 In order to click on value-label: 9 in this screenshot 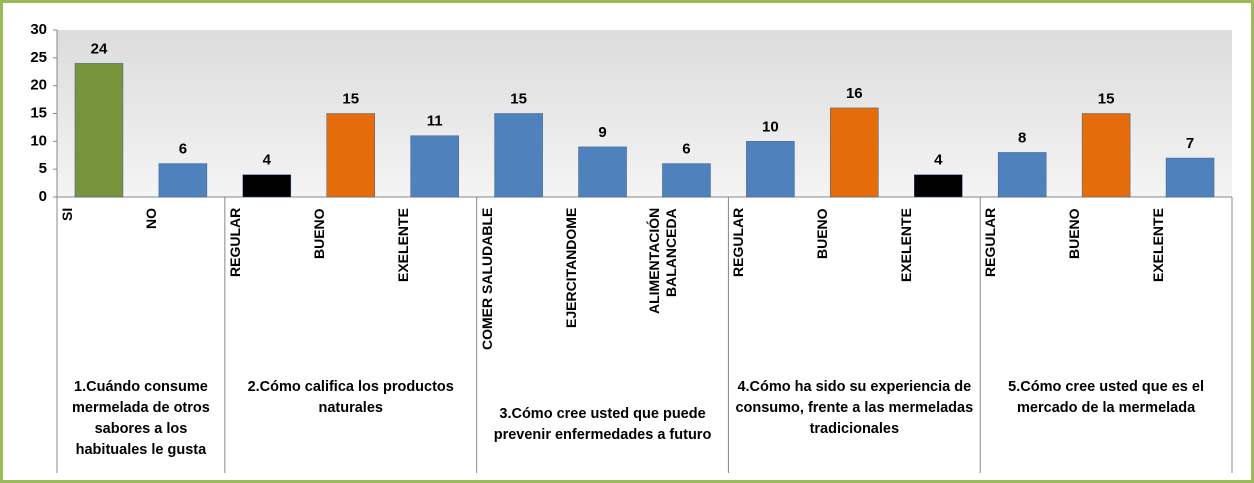, I will do `click(602, 132)`.